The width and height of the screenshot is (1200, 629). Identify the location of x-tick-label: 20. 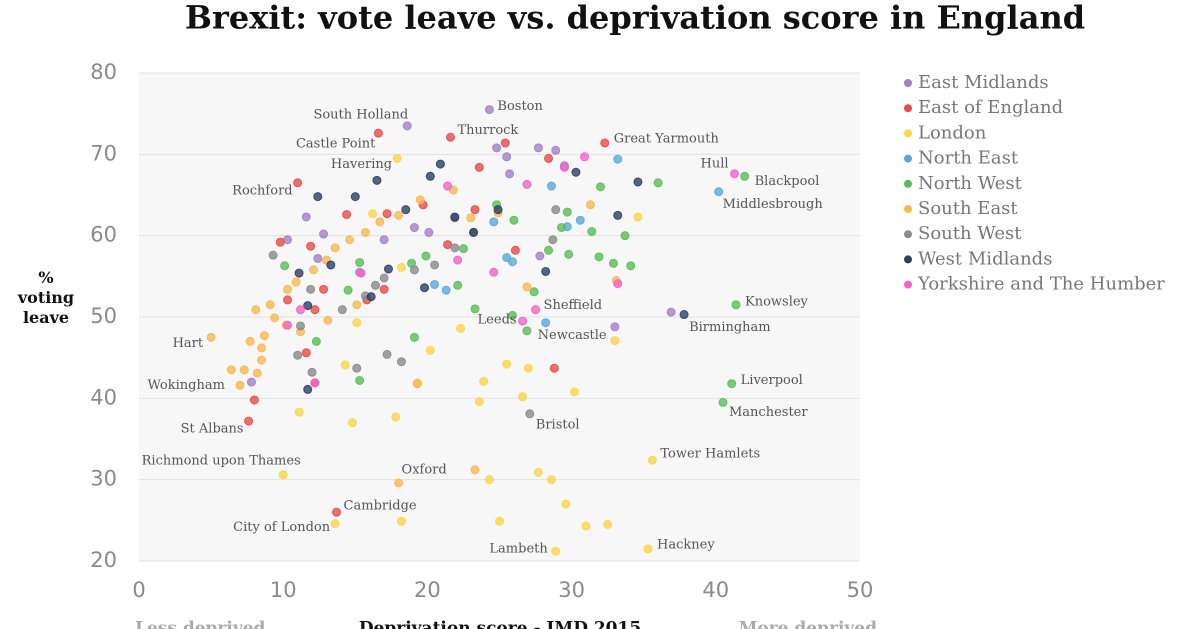
(427, 590).